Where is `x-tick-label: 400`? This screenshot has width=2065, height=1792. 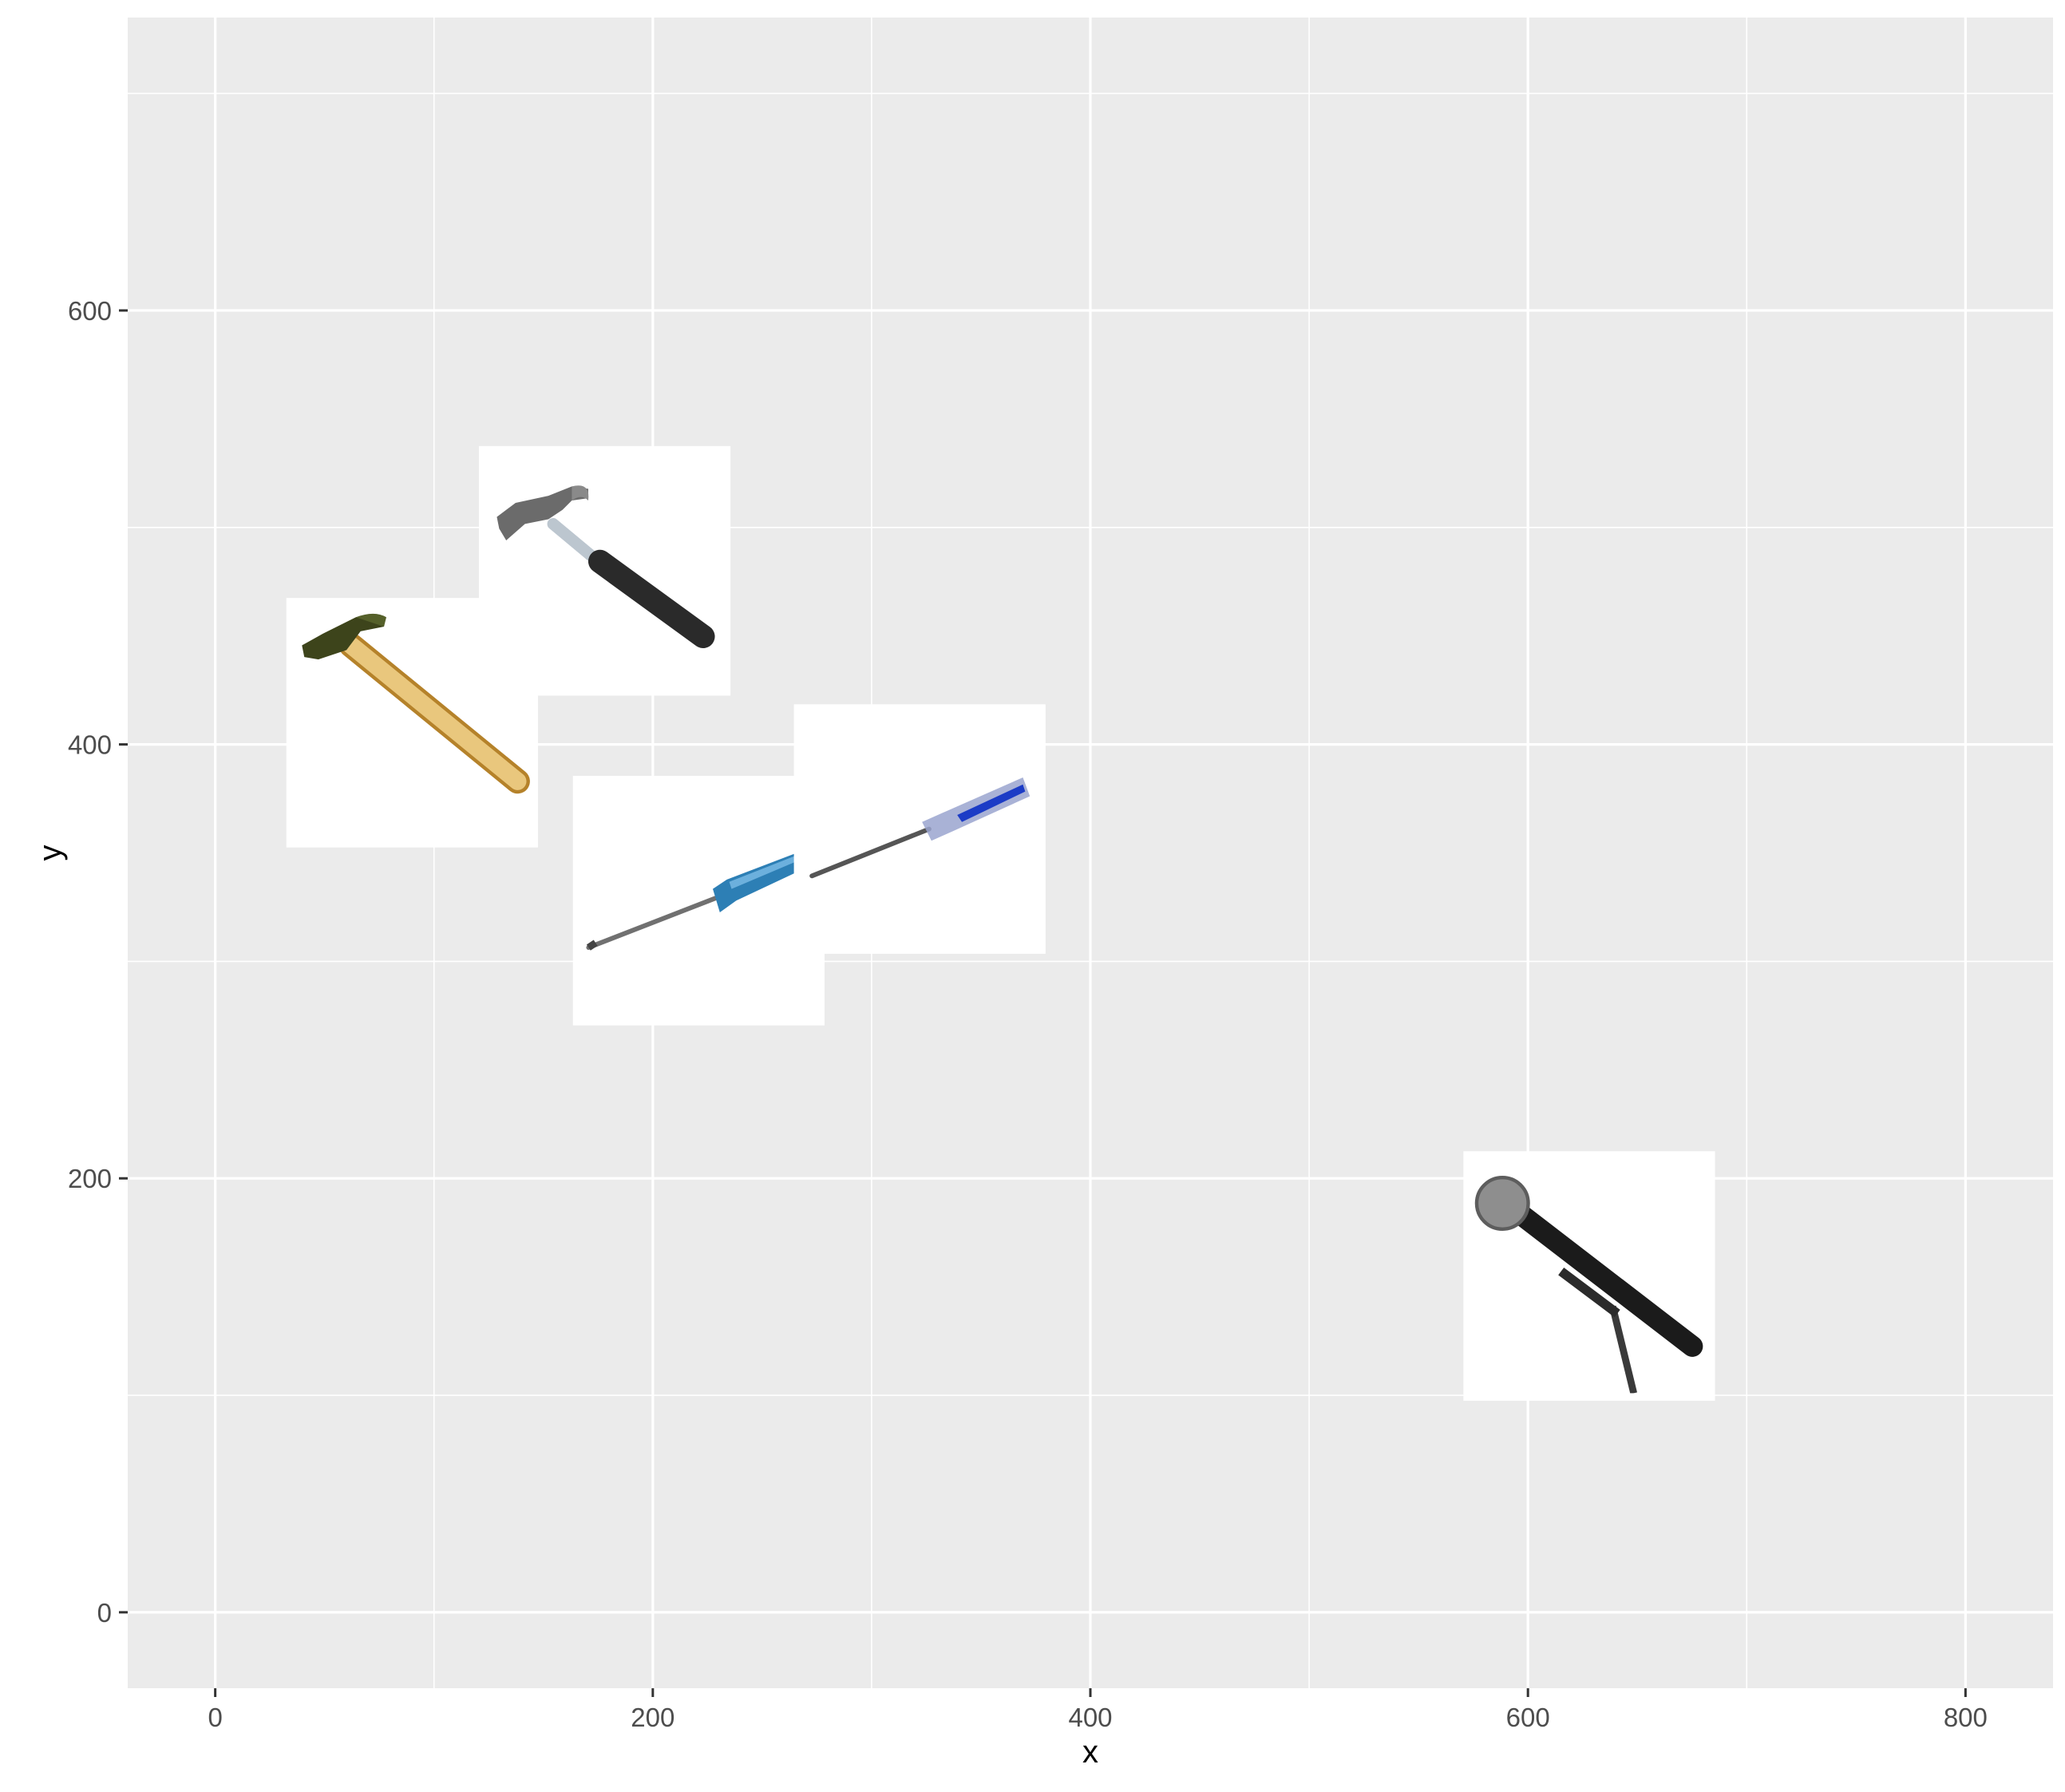 x-tick-label: 400 is located at coordinates (1090, 1717).